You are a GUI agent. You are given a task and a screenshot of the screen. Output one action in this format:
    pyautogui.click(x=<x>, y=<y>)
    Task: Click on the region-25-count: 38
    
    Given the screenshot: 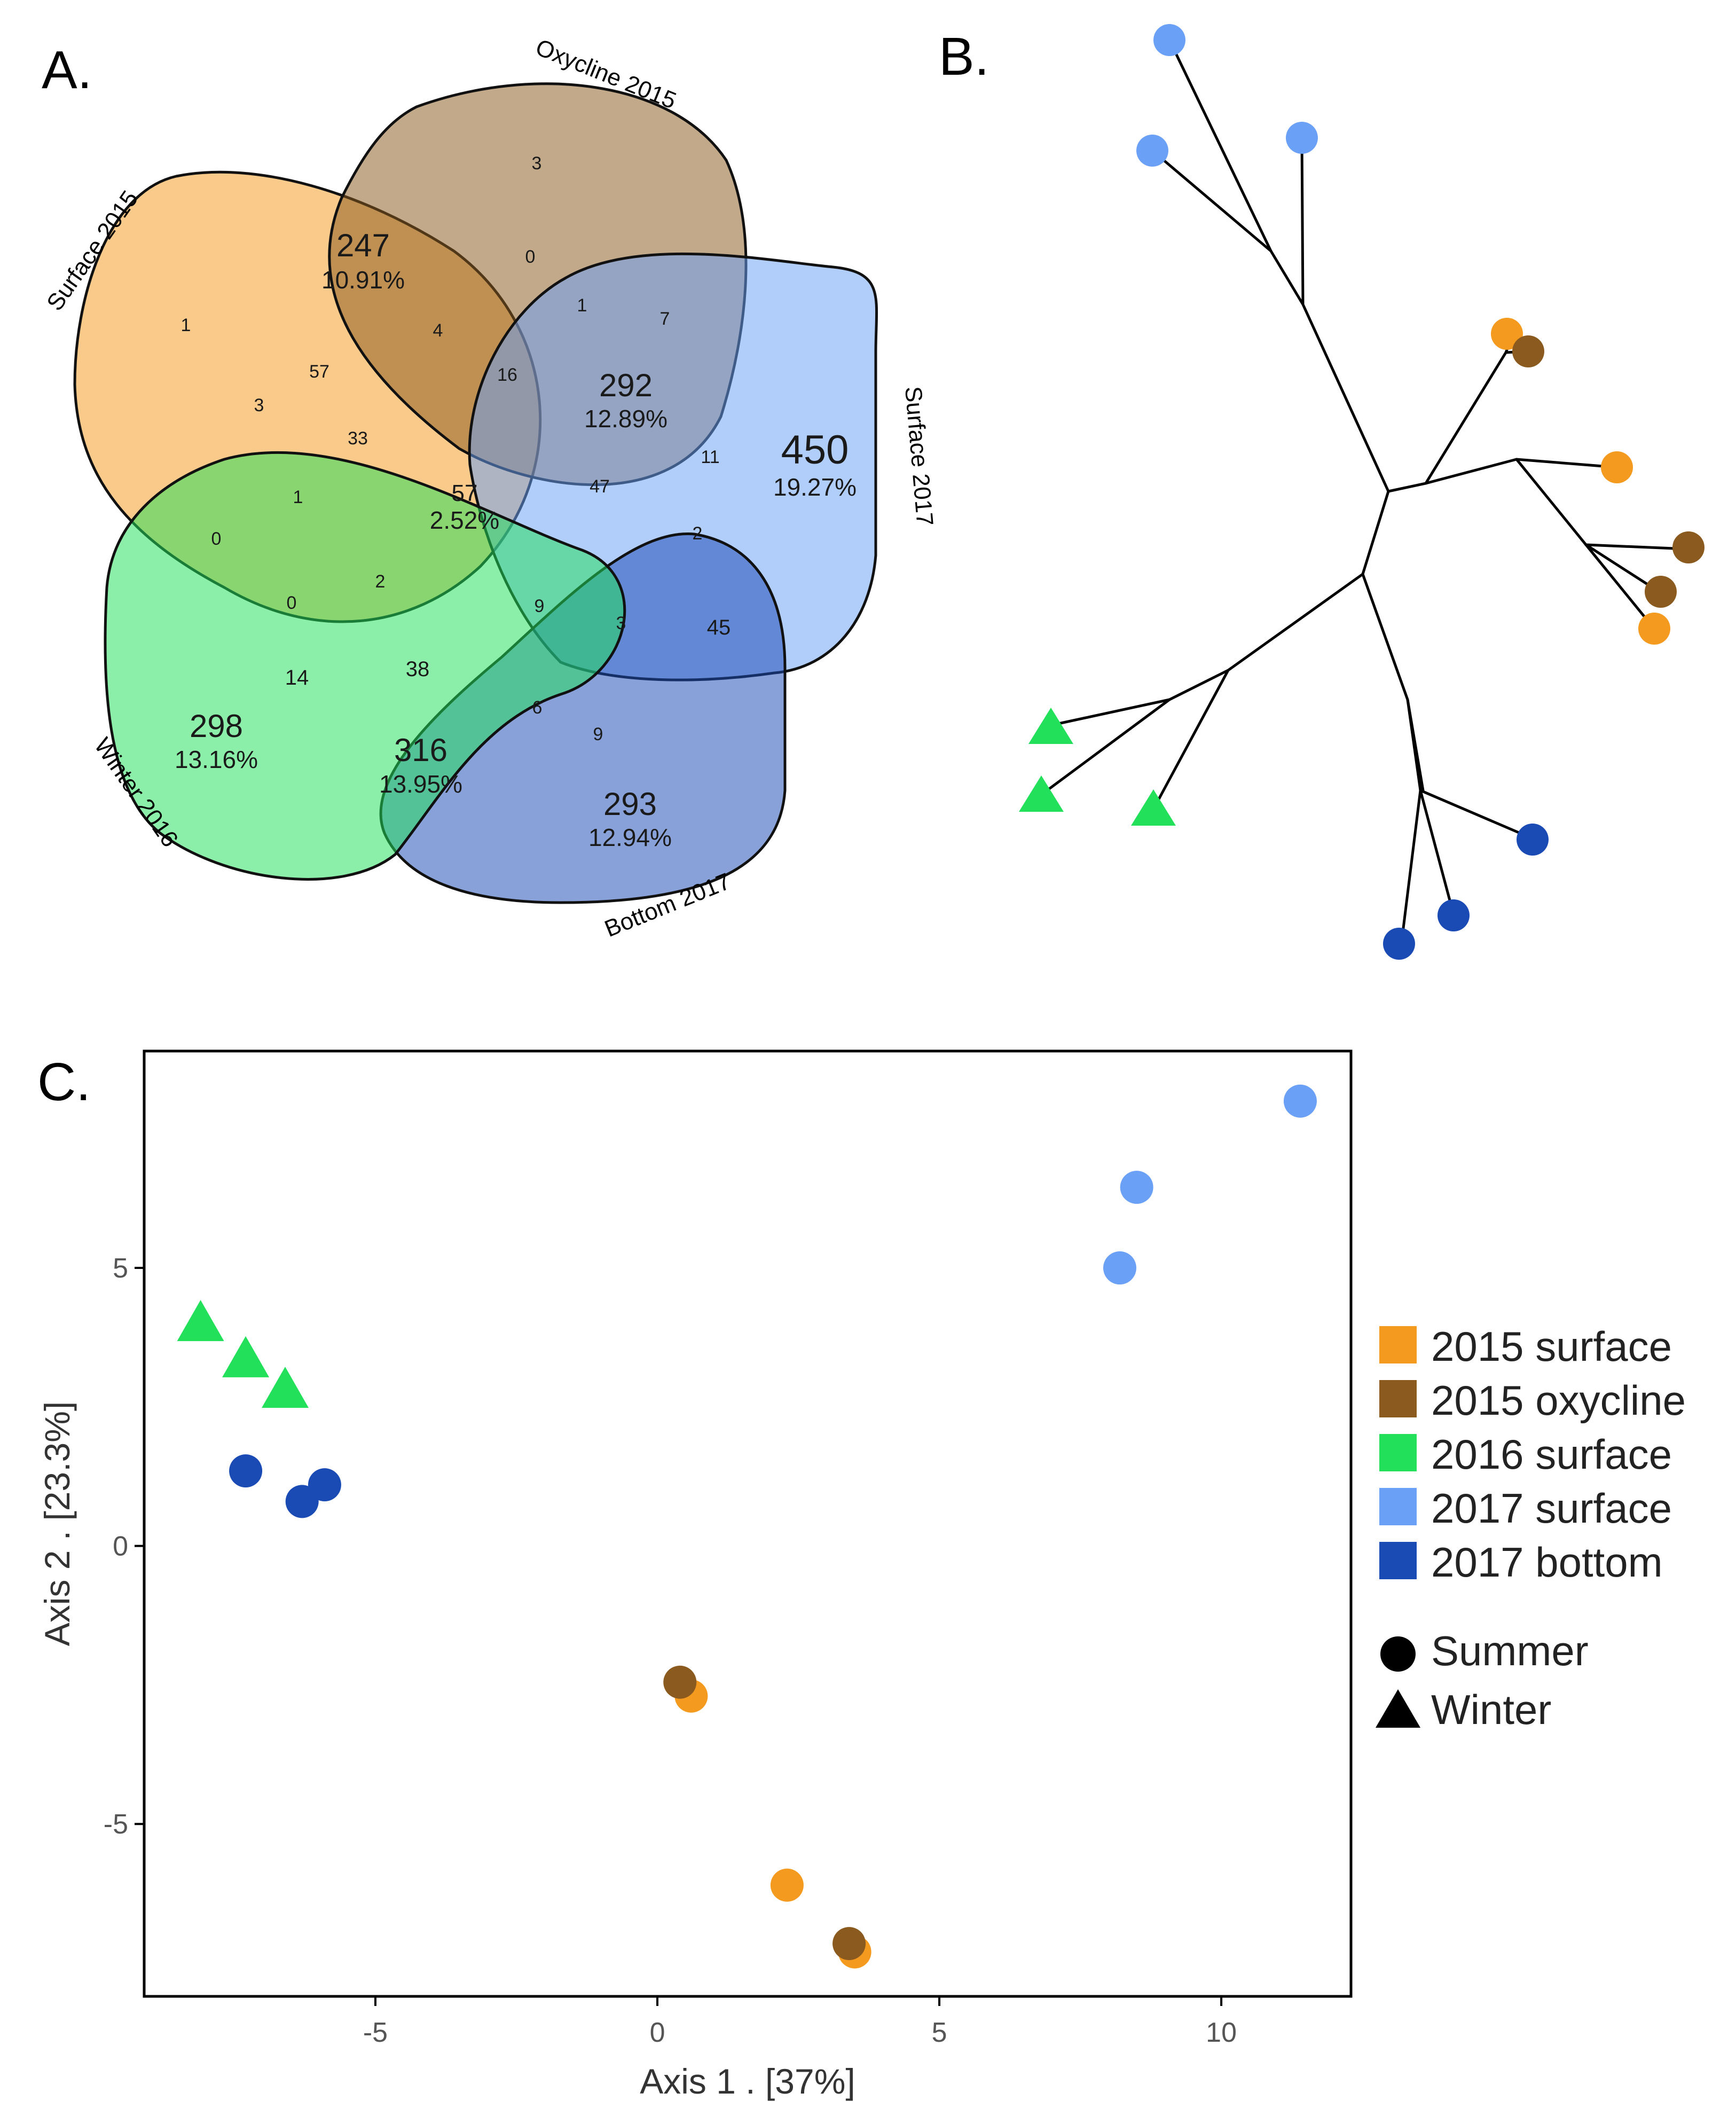 What is the action you would take?
    pyautogui.click(x=418, y=669)
    